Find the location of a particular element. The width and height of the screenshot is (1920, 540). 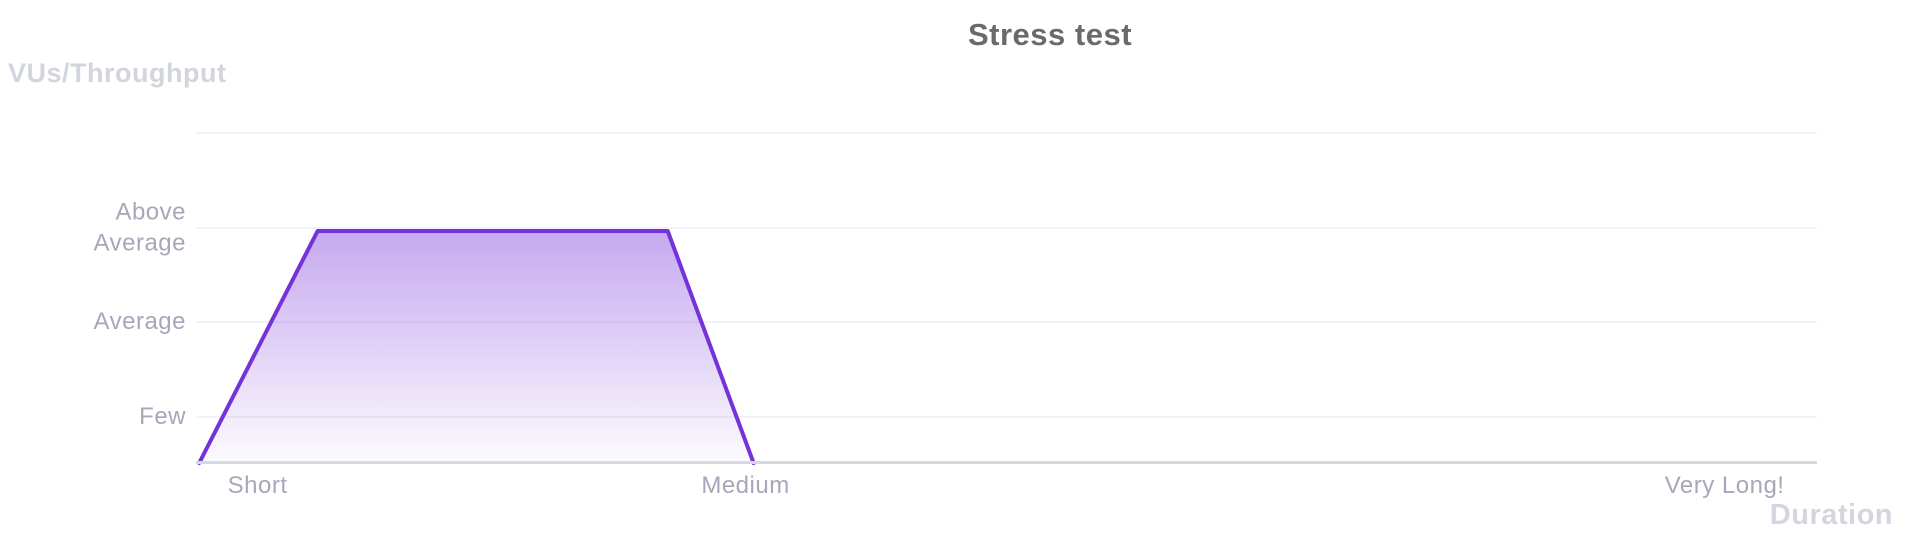

y-tick-label: Few is located at coordinates (162, 416).